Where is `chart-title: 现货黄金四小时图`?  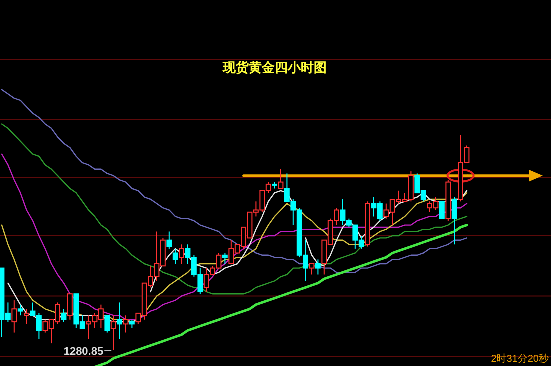
chart-title: 现货黄金四小时图 is located at coordinates (274, 67).